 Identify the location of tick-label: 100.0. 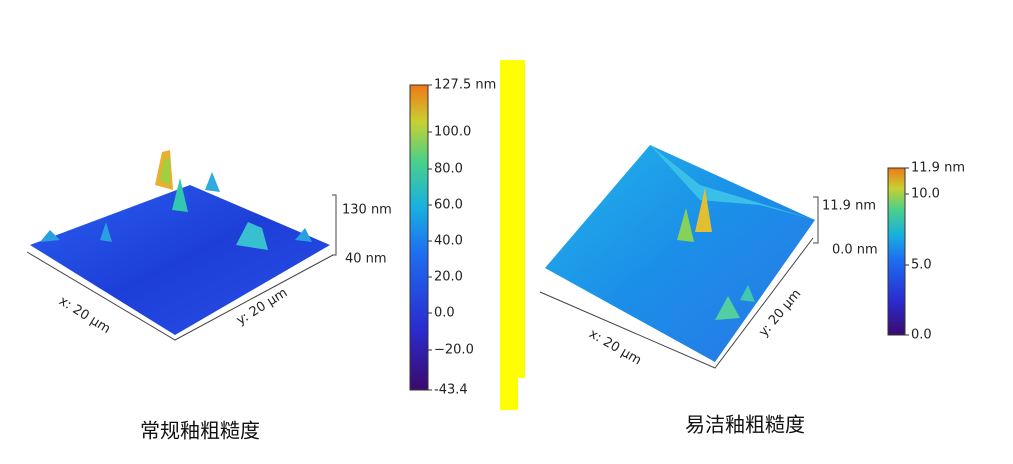
(452, 132).